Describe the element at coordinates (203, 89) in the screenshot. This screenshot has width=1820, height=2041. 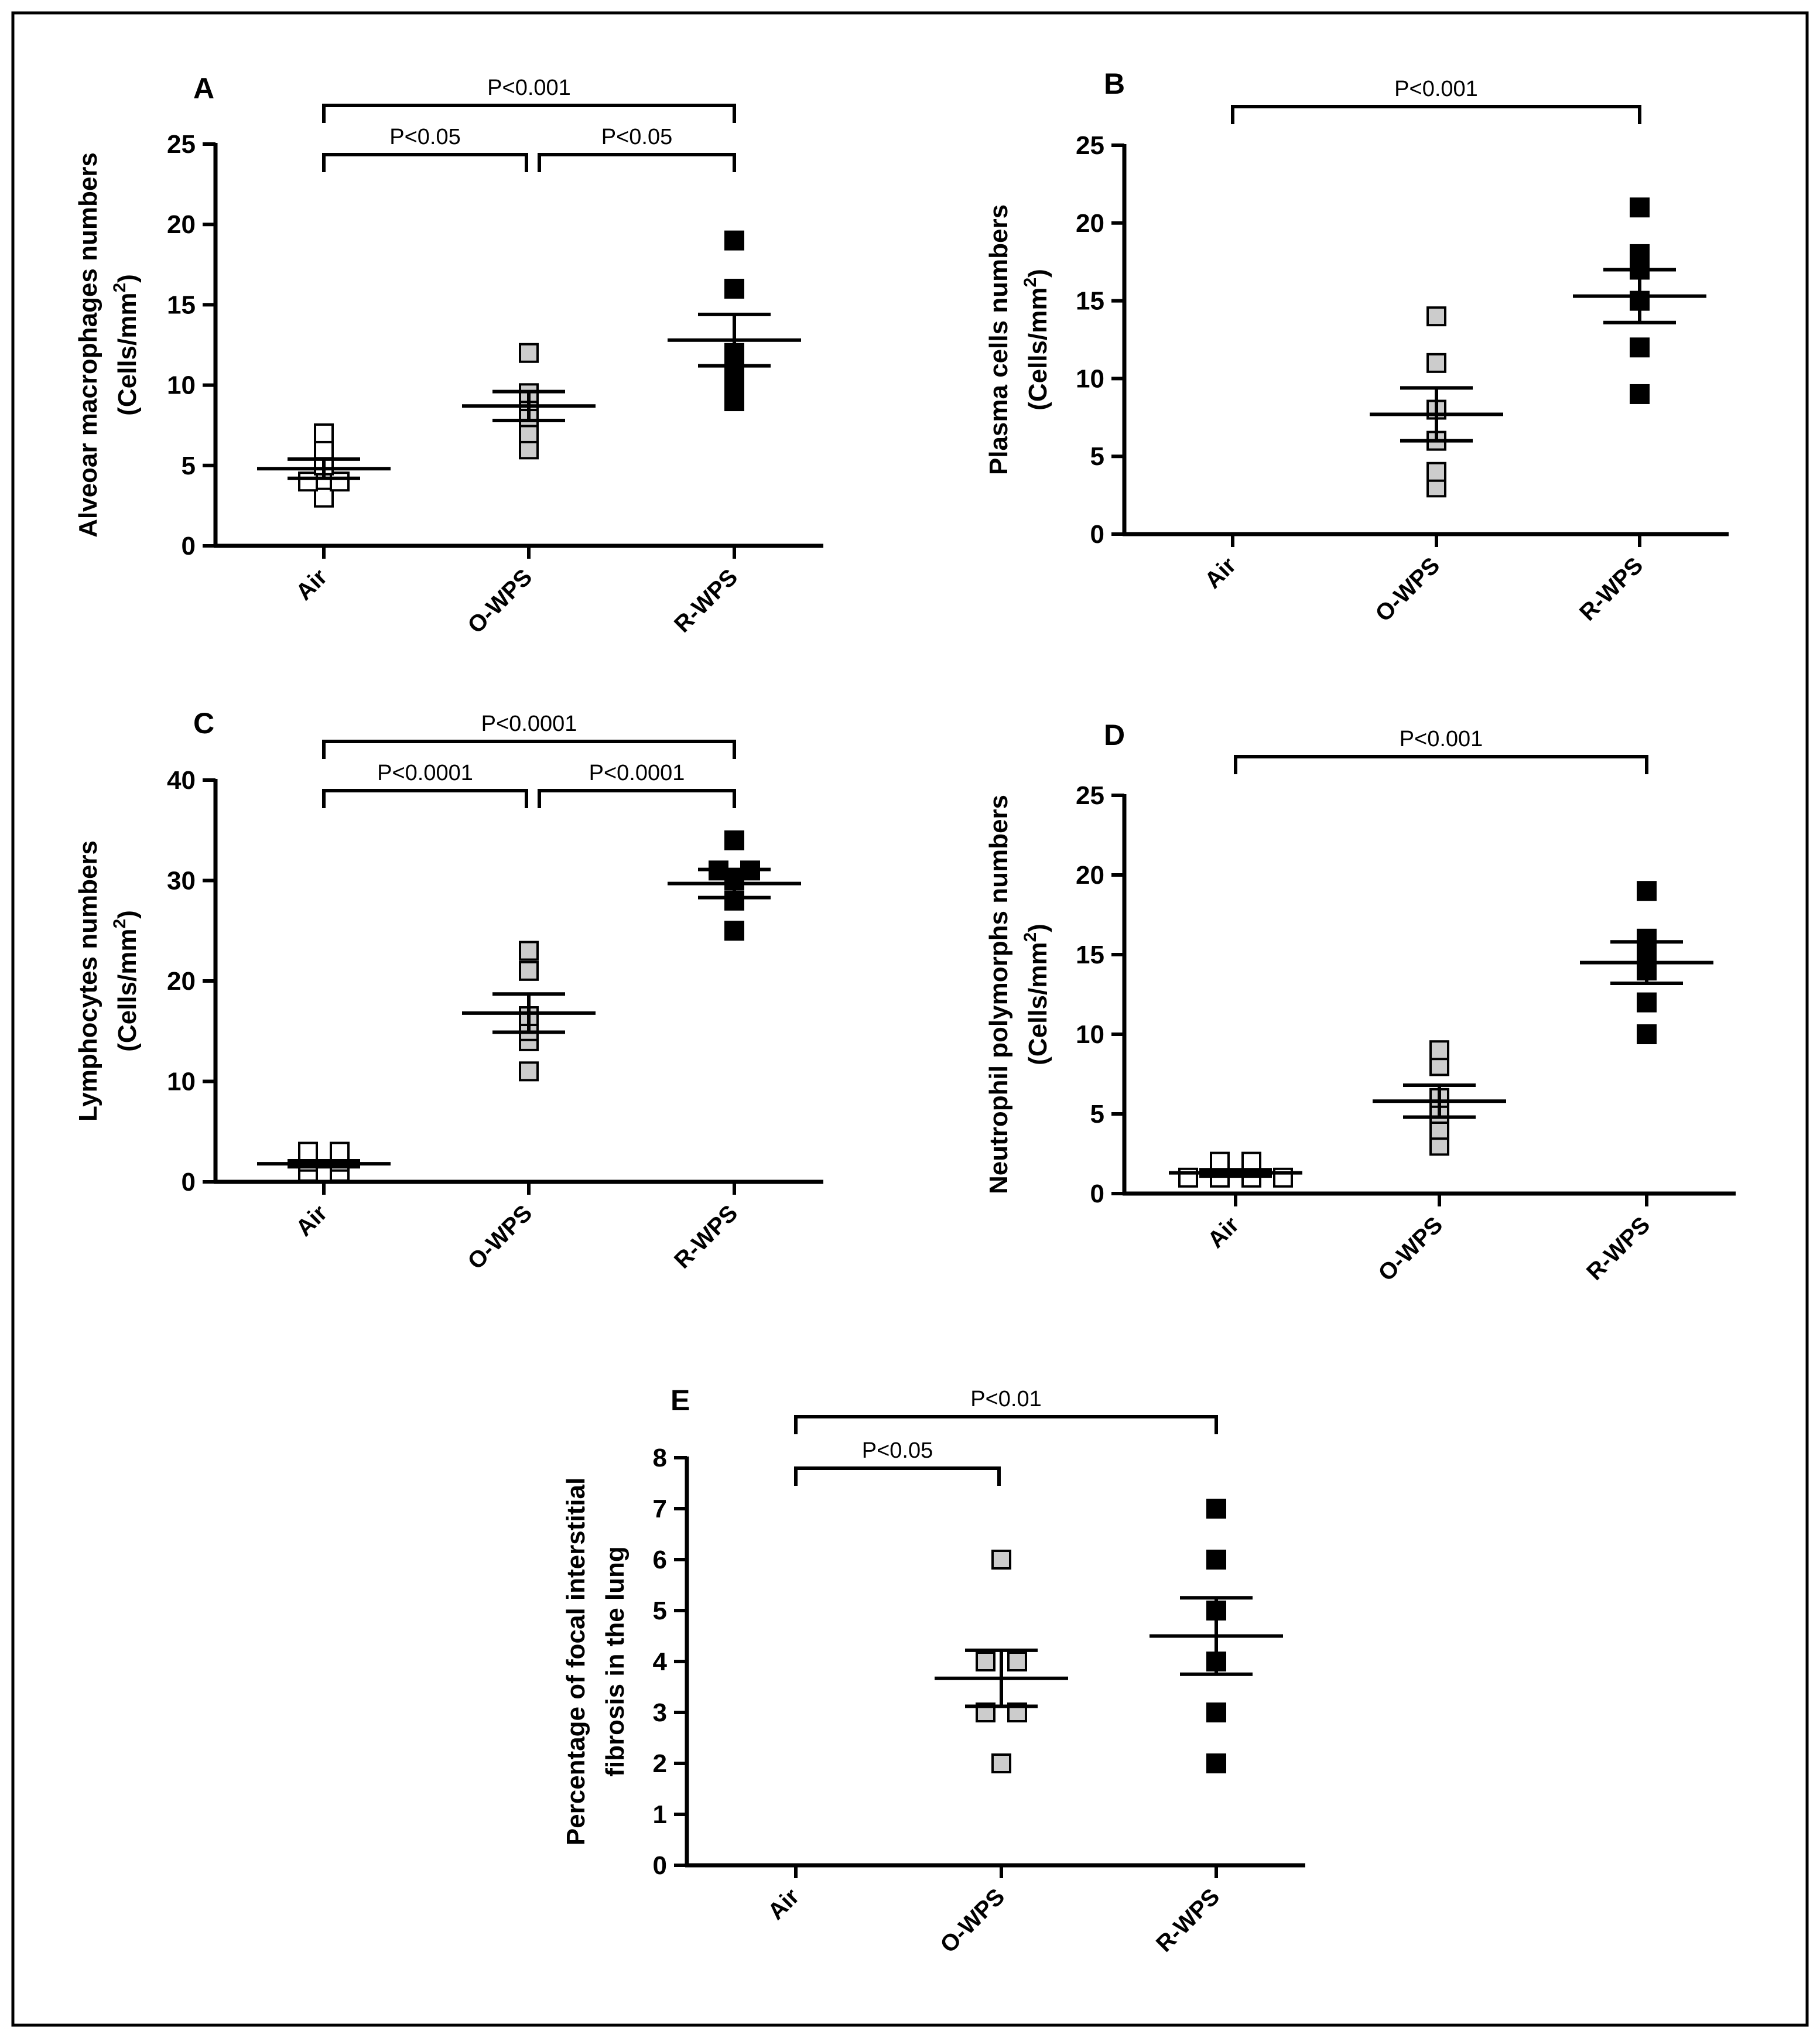
I see `panel-letter: A` at that location.